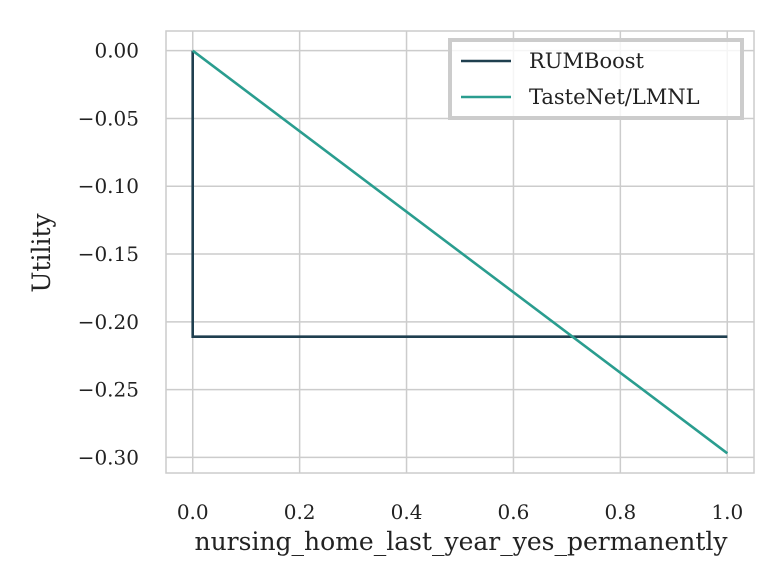 This screenshot has width=783, height=588. What do you see at coordinates (116, 51) in the screenshot?
I see `y-tick-label: 0.00` at bounding box center [116, 51].